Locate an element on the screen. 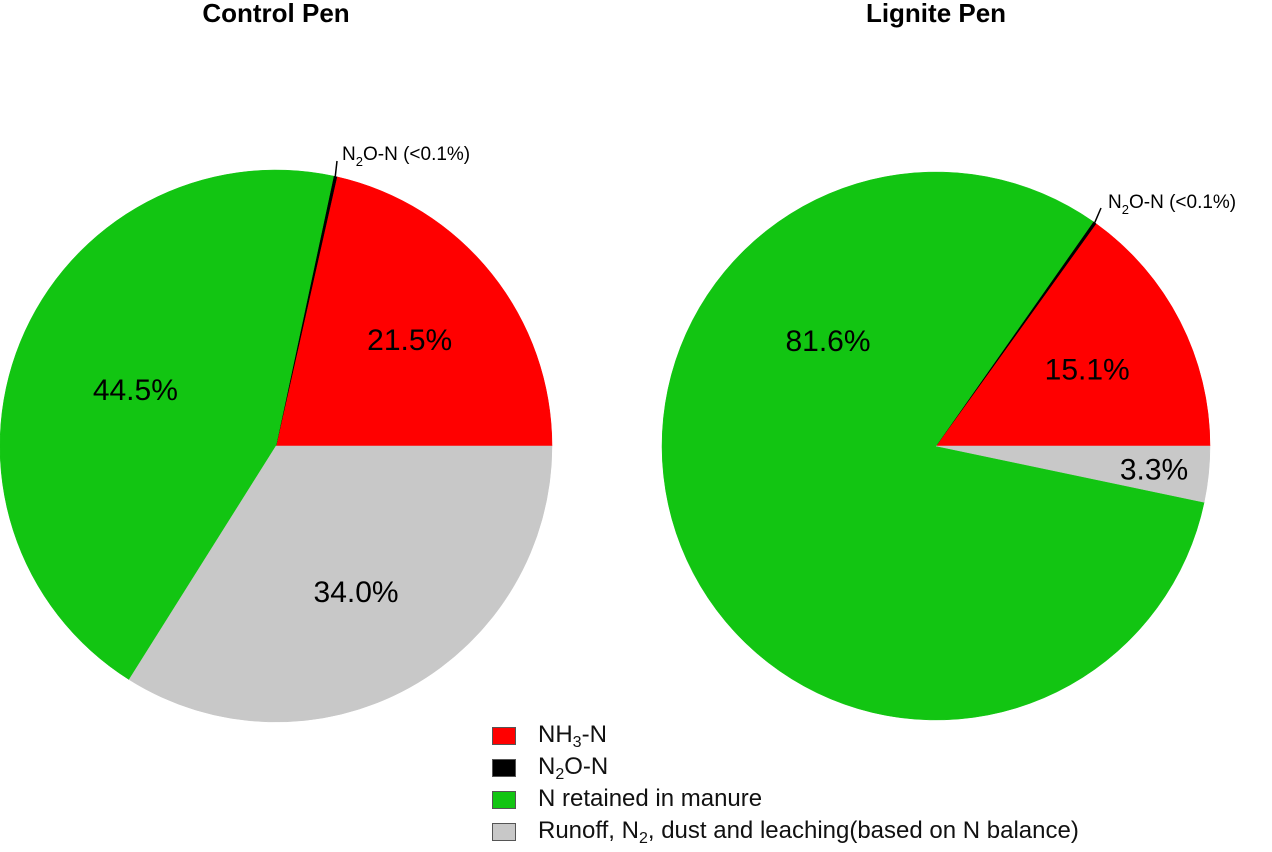 The image size is (1272, 852). pie-slice-control-runoff is located at coordinates (340, 584).